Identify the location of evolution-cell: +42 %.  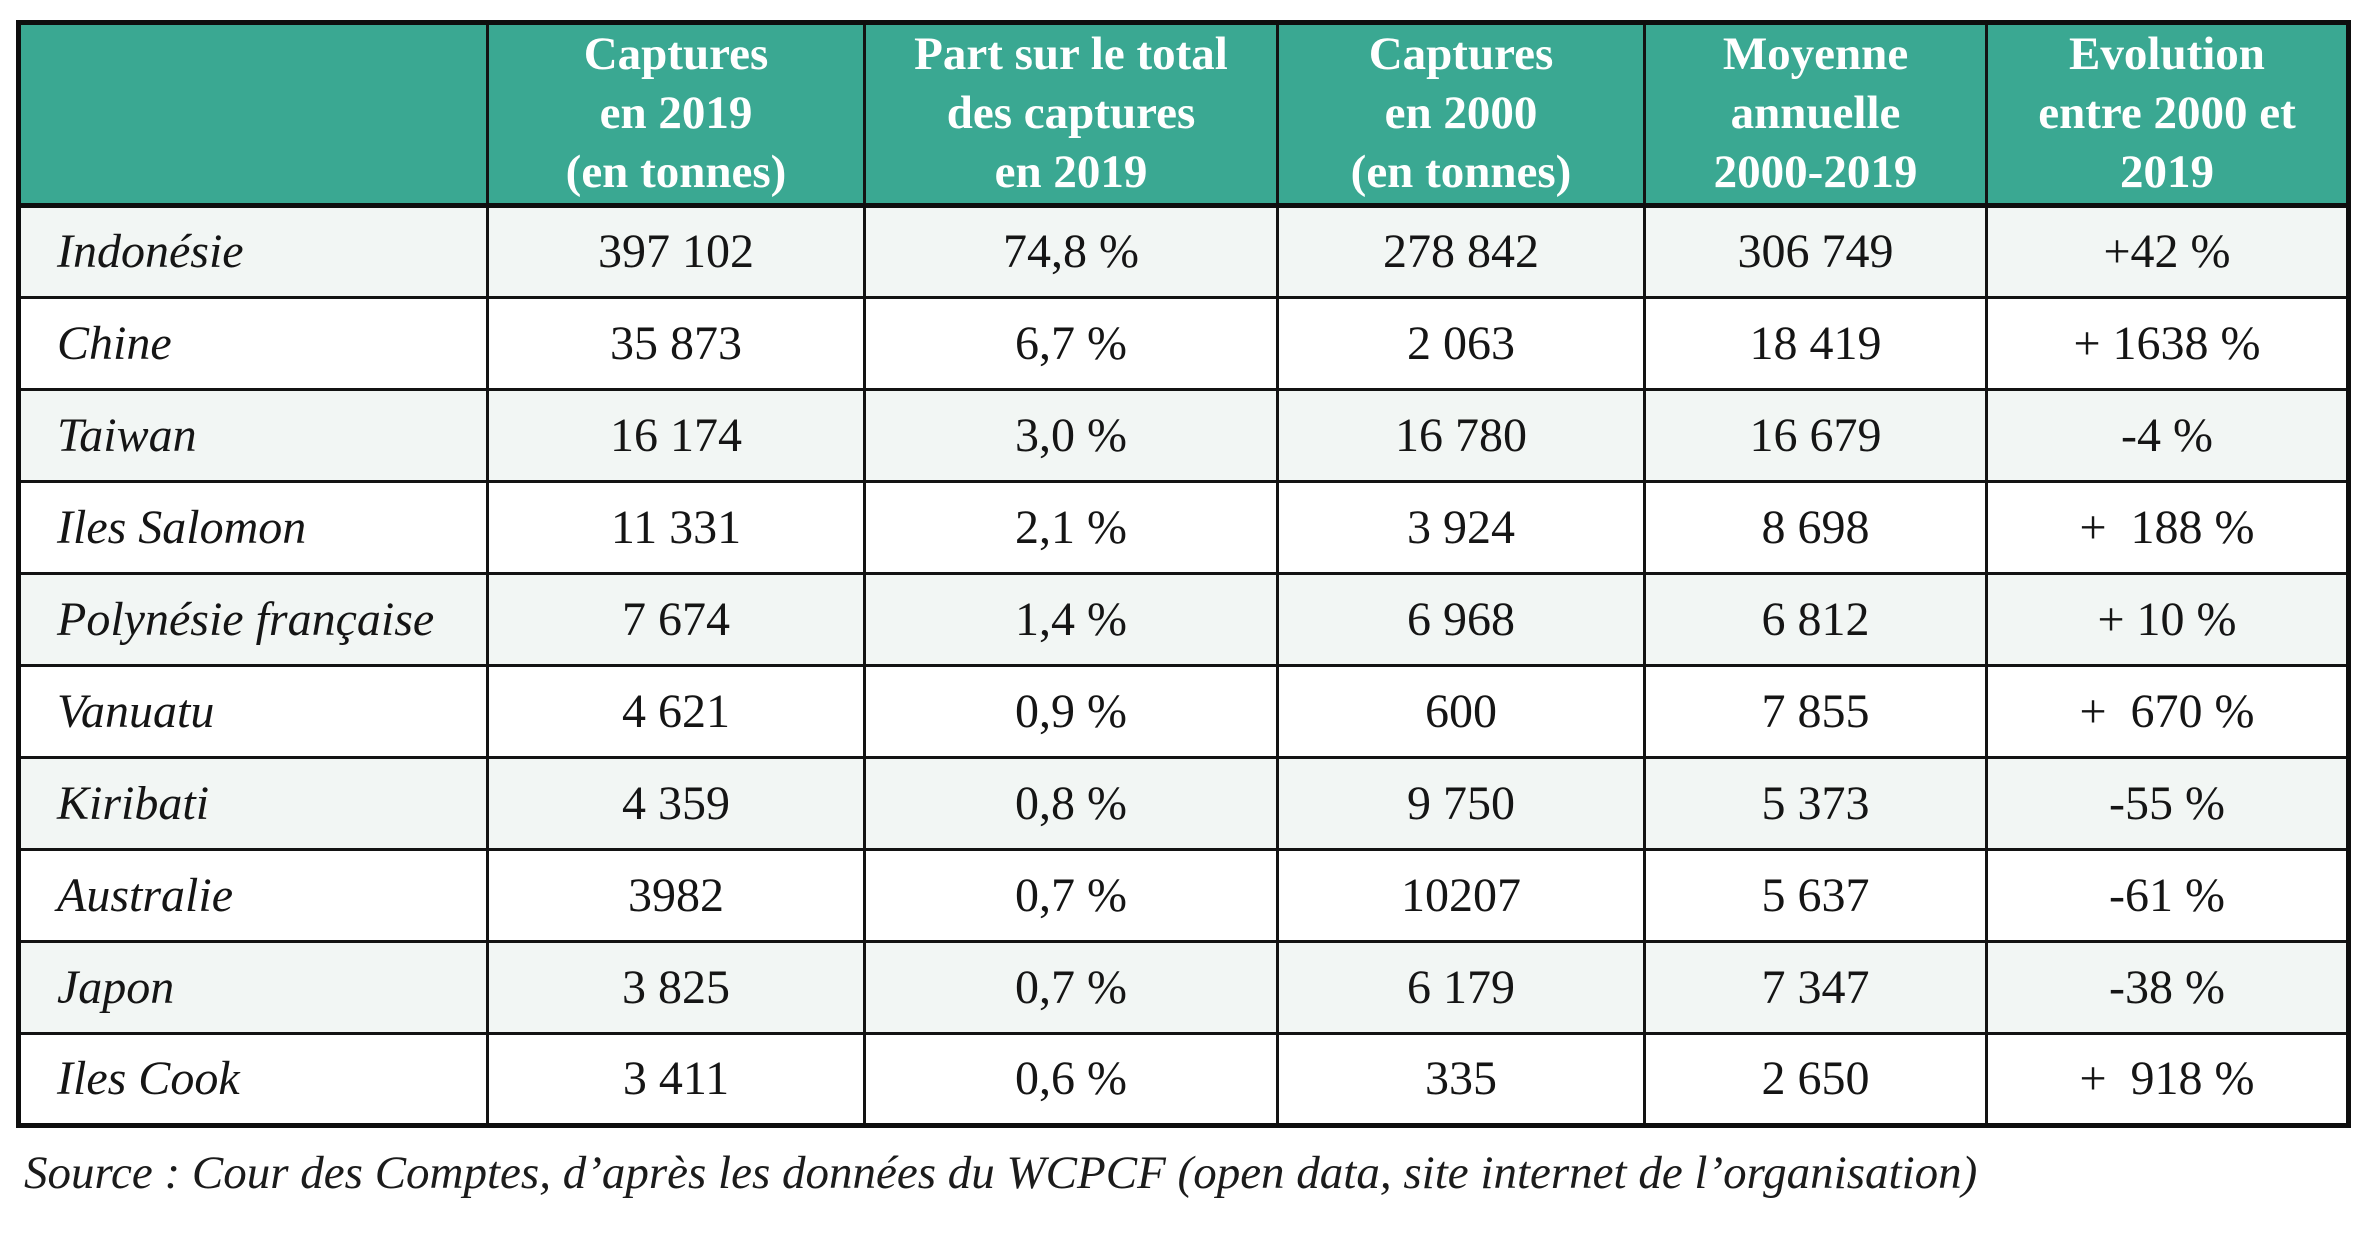
(2167, 251).